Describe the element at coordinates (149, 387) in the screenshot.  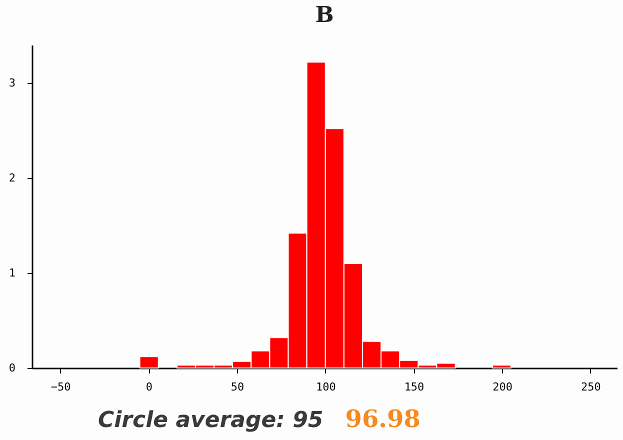
I see `x-tick-label: 0` at that location.